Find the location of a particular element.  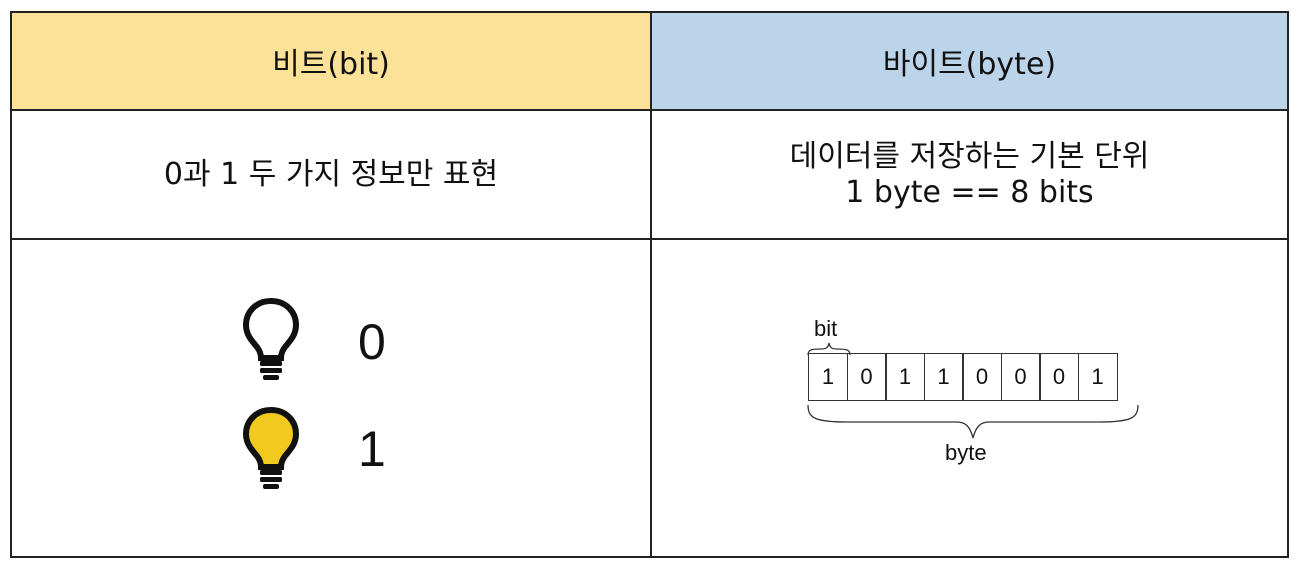

bit-brace is located at coordinates (829, 349).